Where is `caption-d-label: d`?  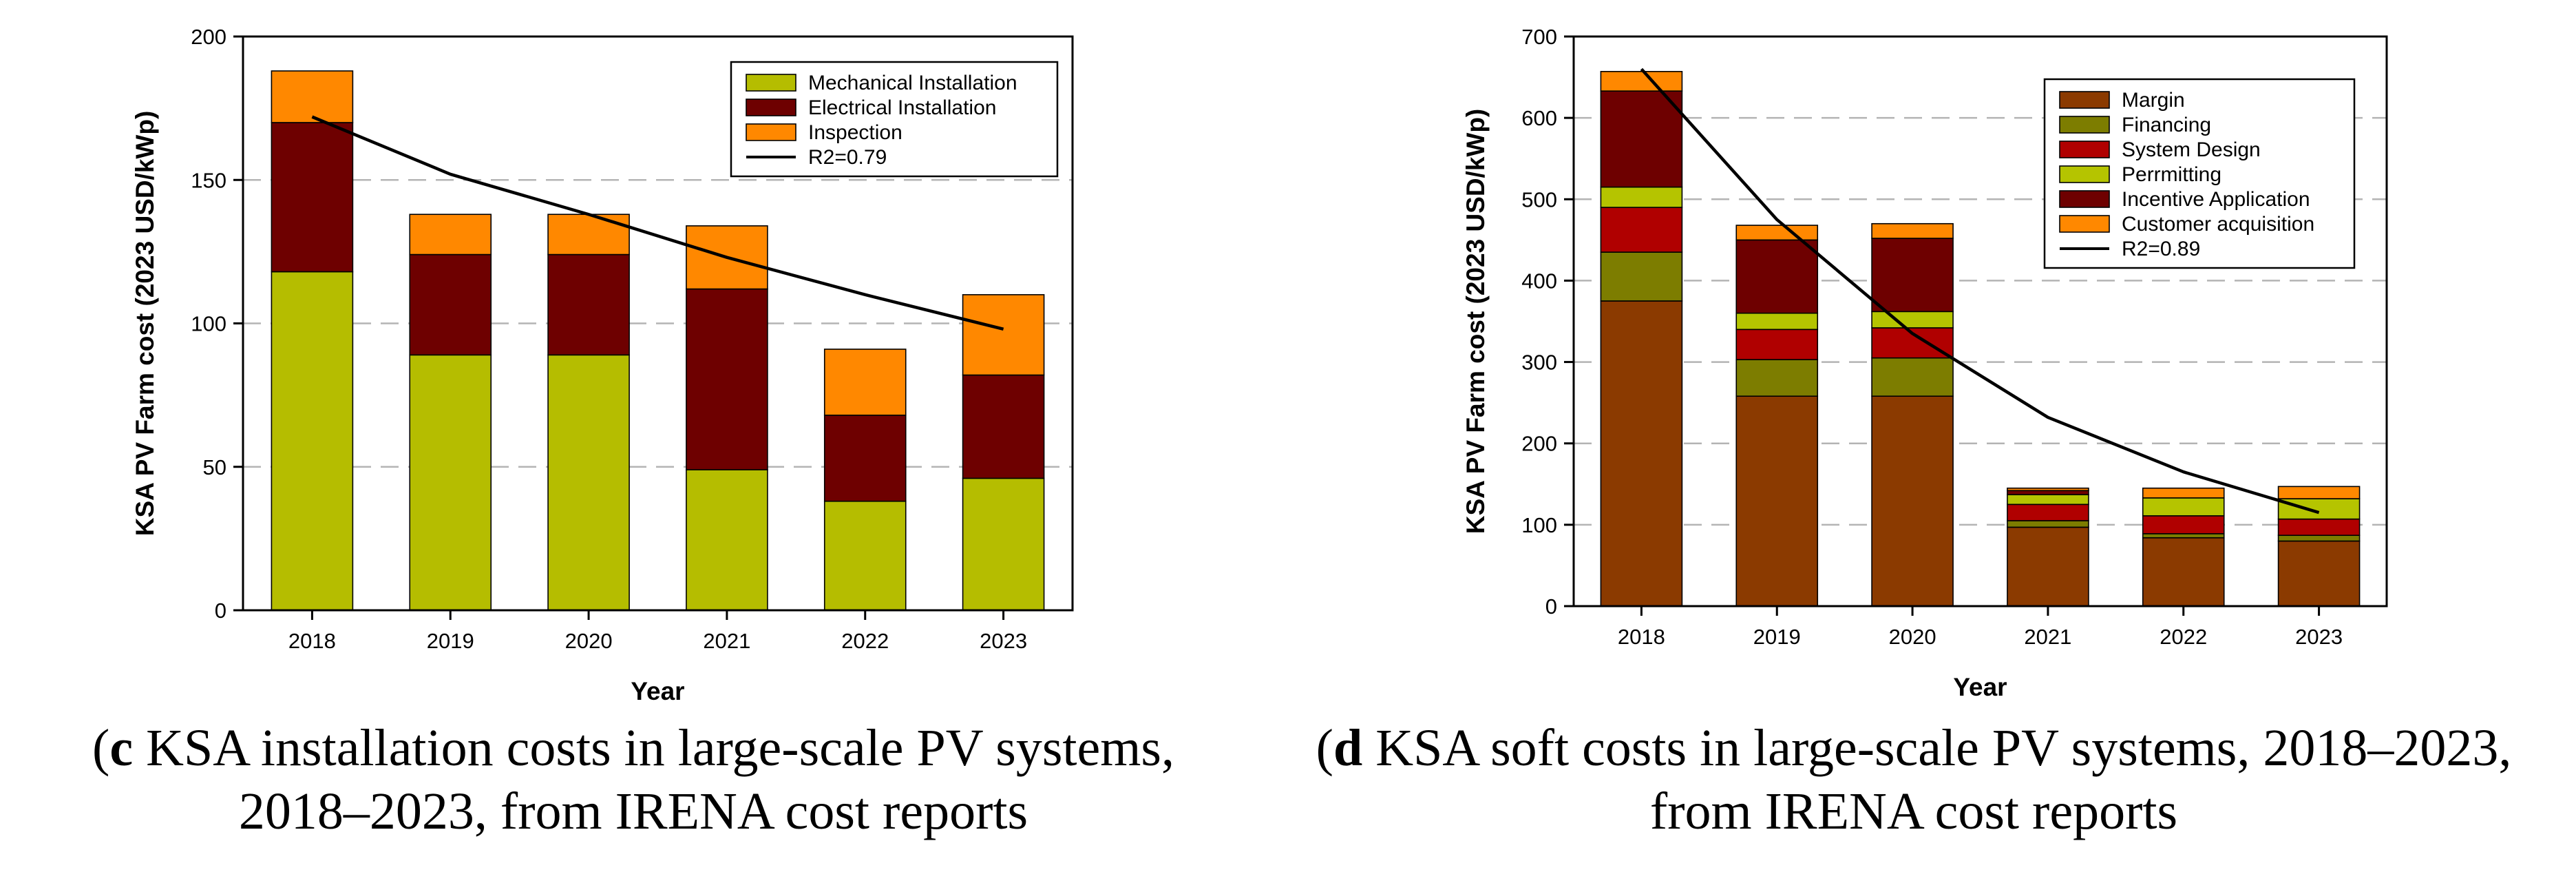 caption-d-label: d is located at coordinates (1348, 748).